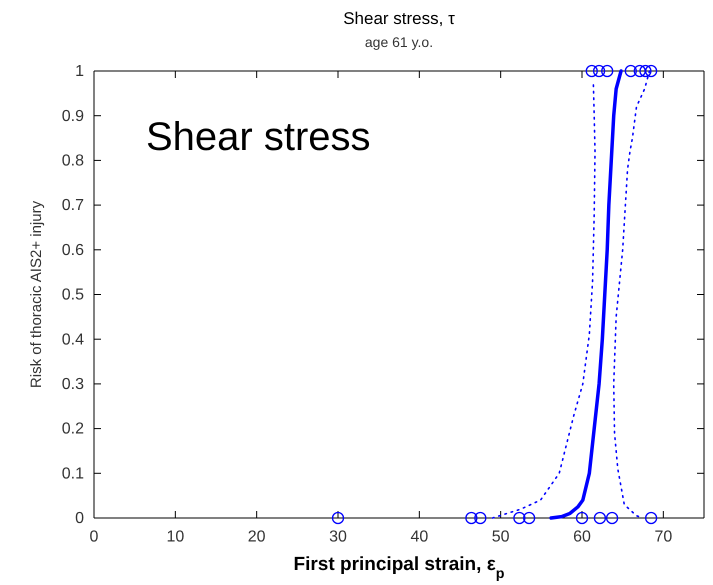  What do you see at coordinates (419, 537) in the screenshot?
I see `x-tick-label: 40` at bounding box center [419, 537].